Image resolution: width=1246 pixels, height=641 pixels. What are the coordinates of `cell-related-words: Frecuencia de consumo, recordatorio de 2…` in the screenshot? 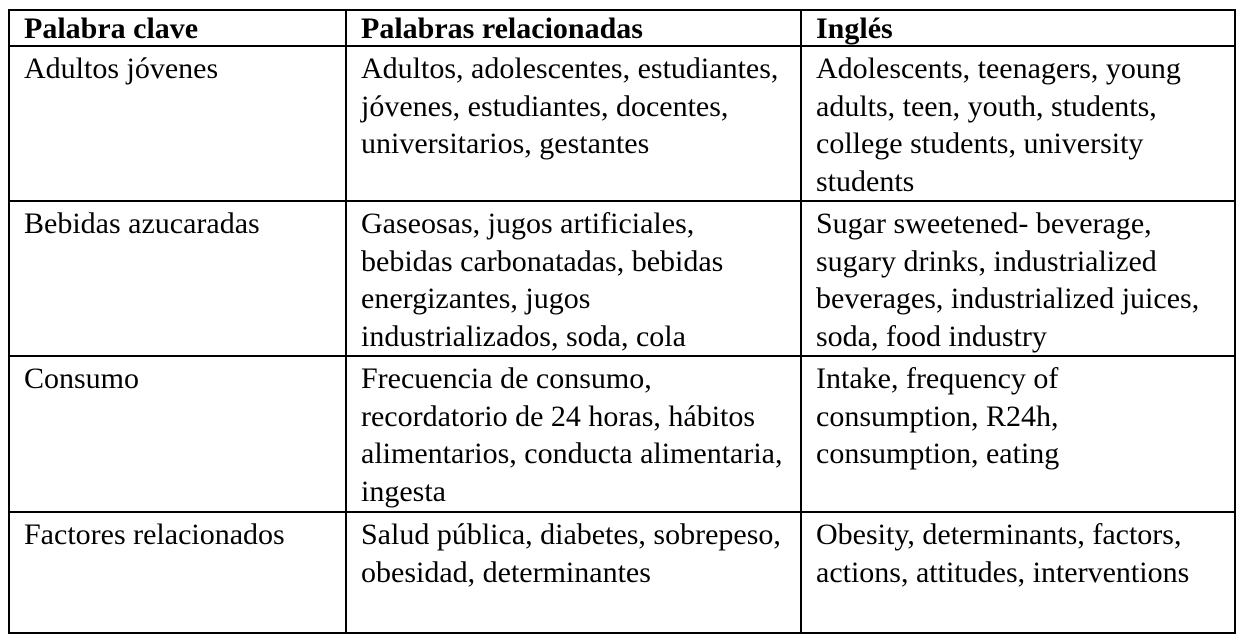 It's located at (573, 434).